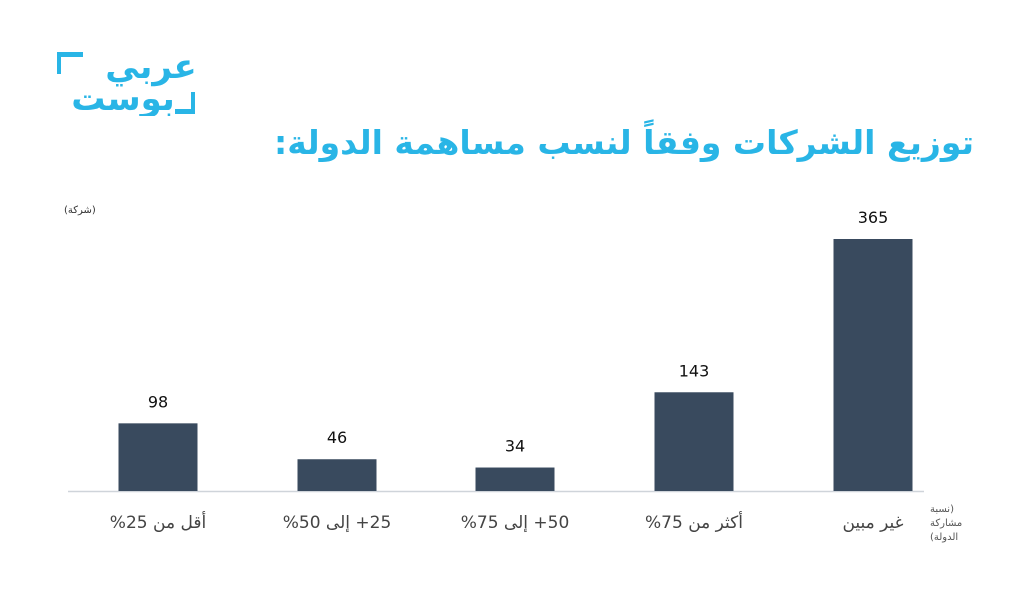 The height and width of the screenshot is (601, 1024). What do you see at coordinates (624, 142) in the screenshot?
I see `chart-title: توزيع الشركات وفقاً لنسب مساهمة الدولة:` at bounding box center [624, 142].